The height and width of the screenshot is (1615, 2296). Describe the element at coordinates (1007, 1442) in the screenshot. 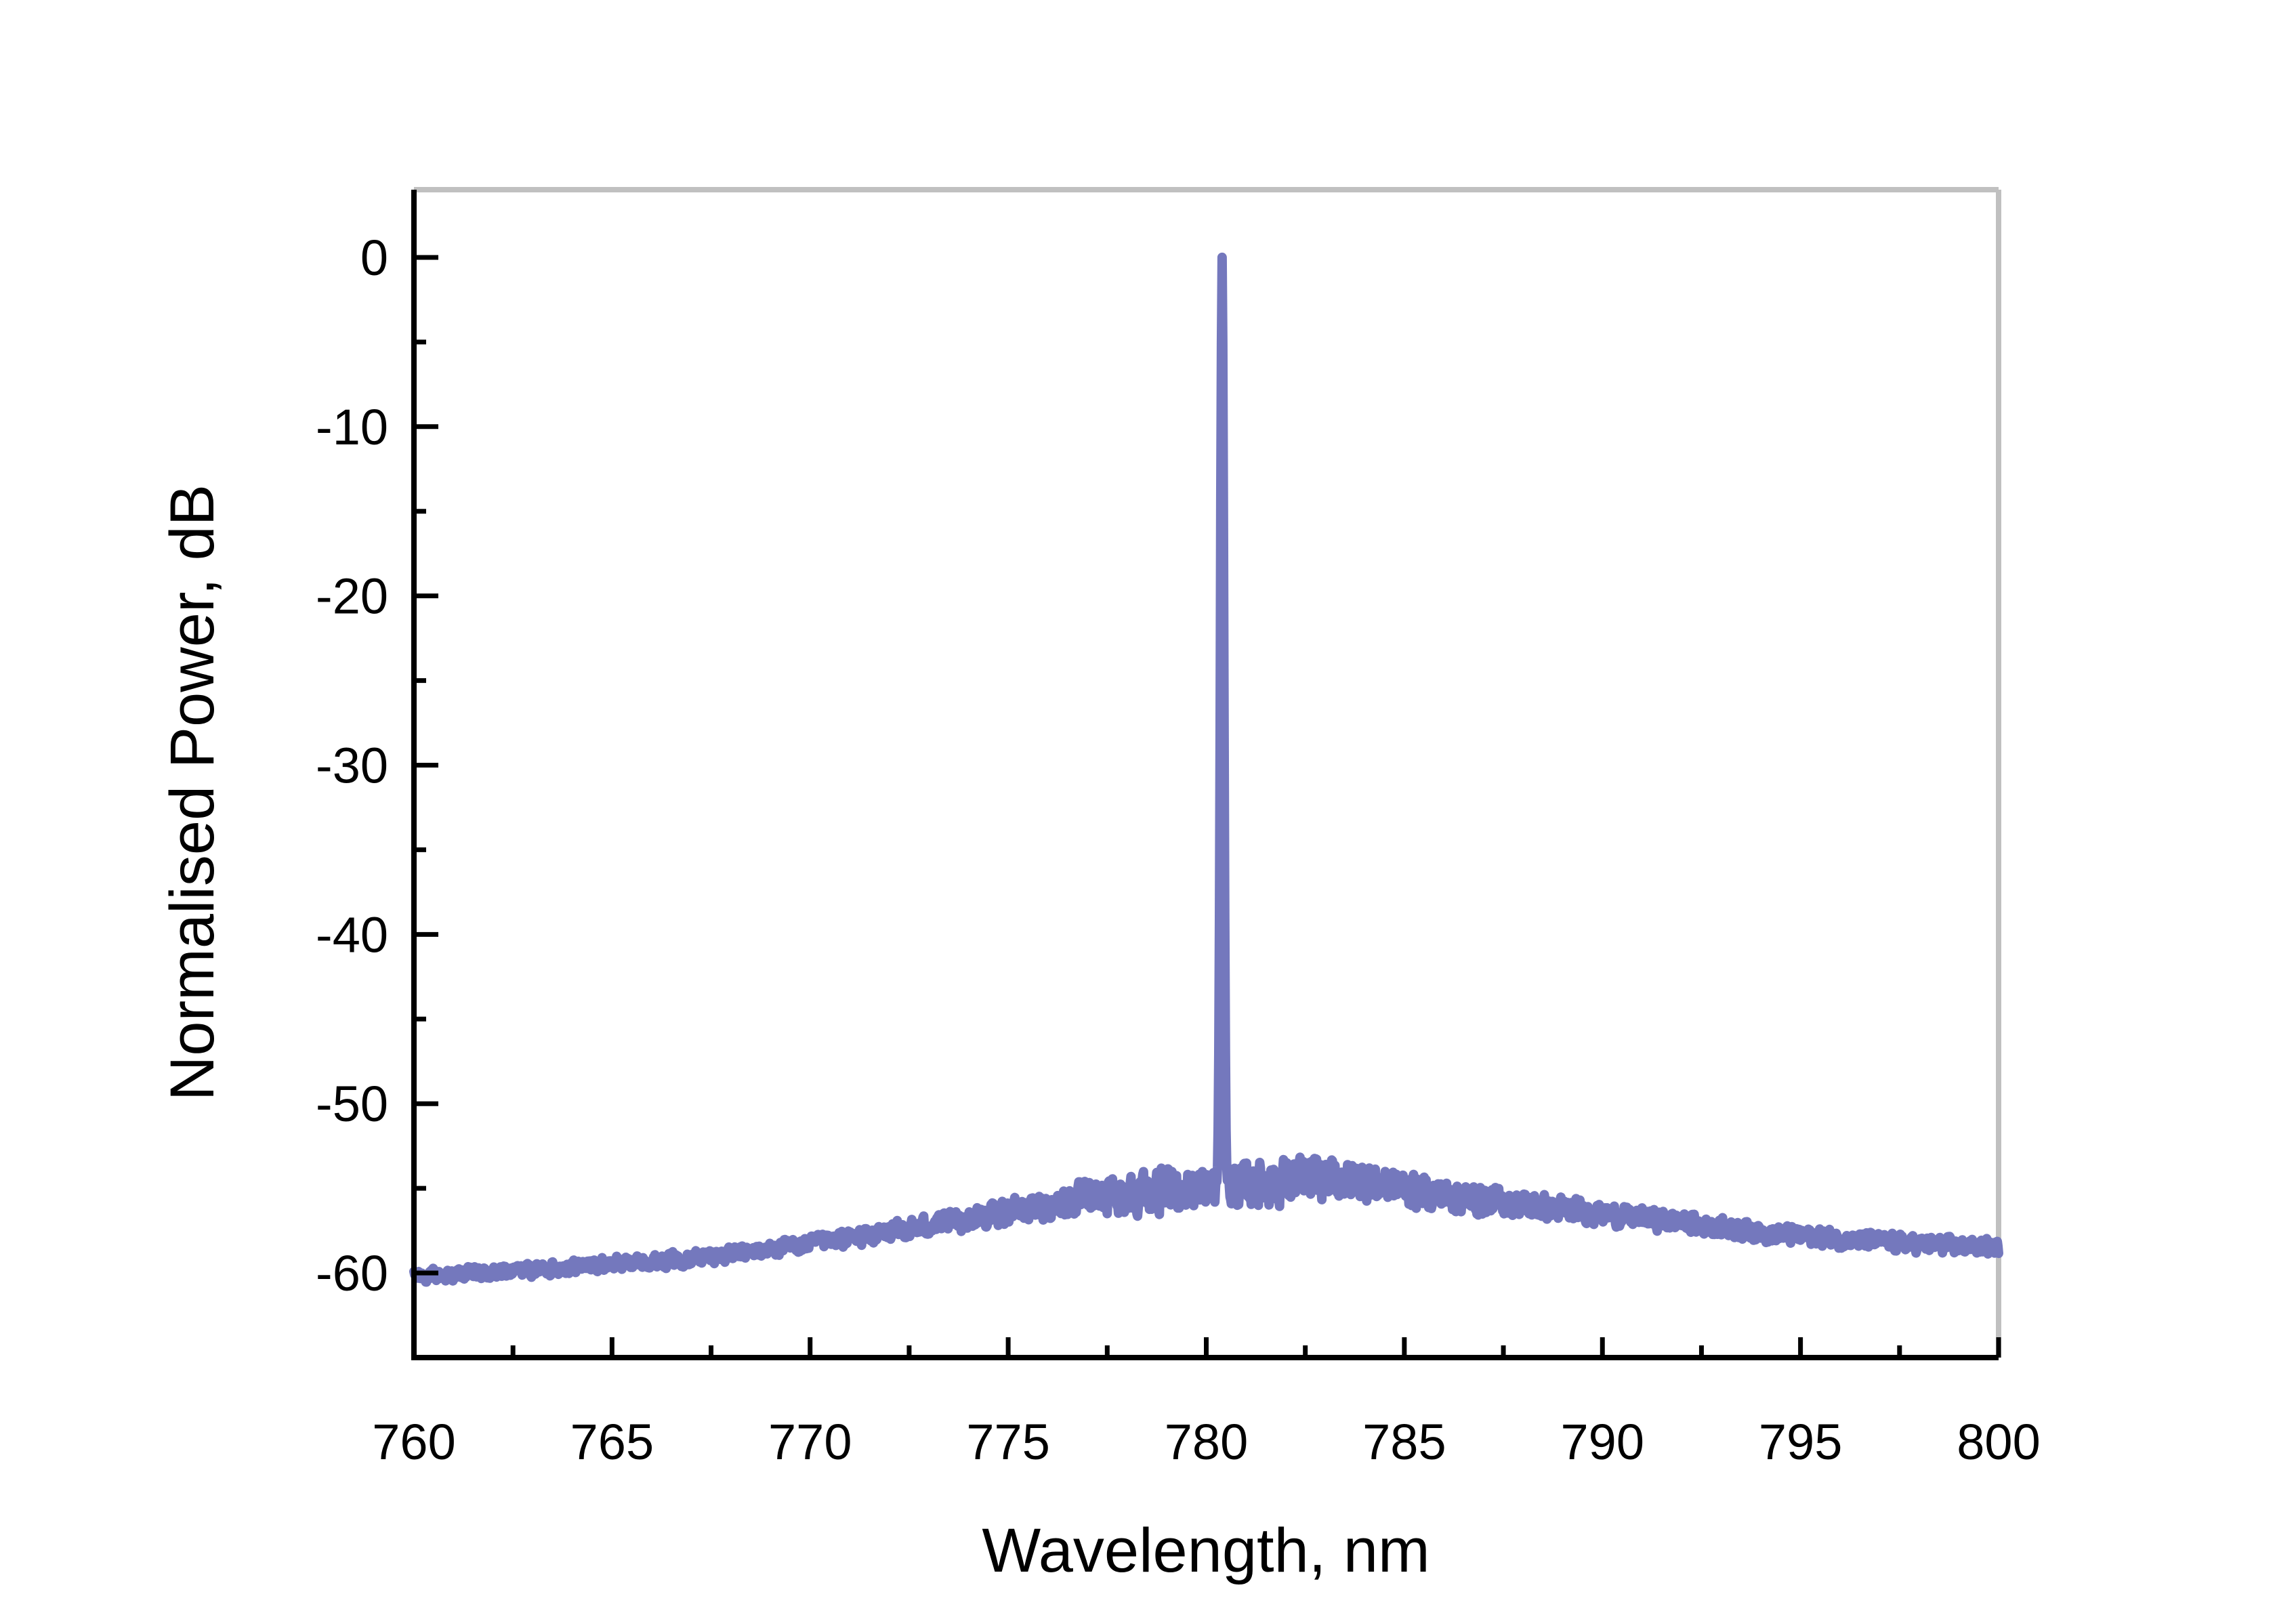

I see `x-tick-label: 775` at that location.